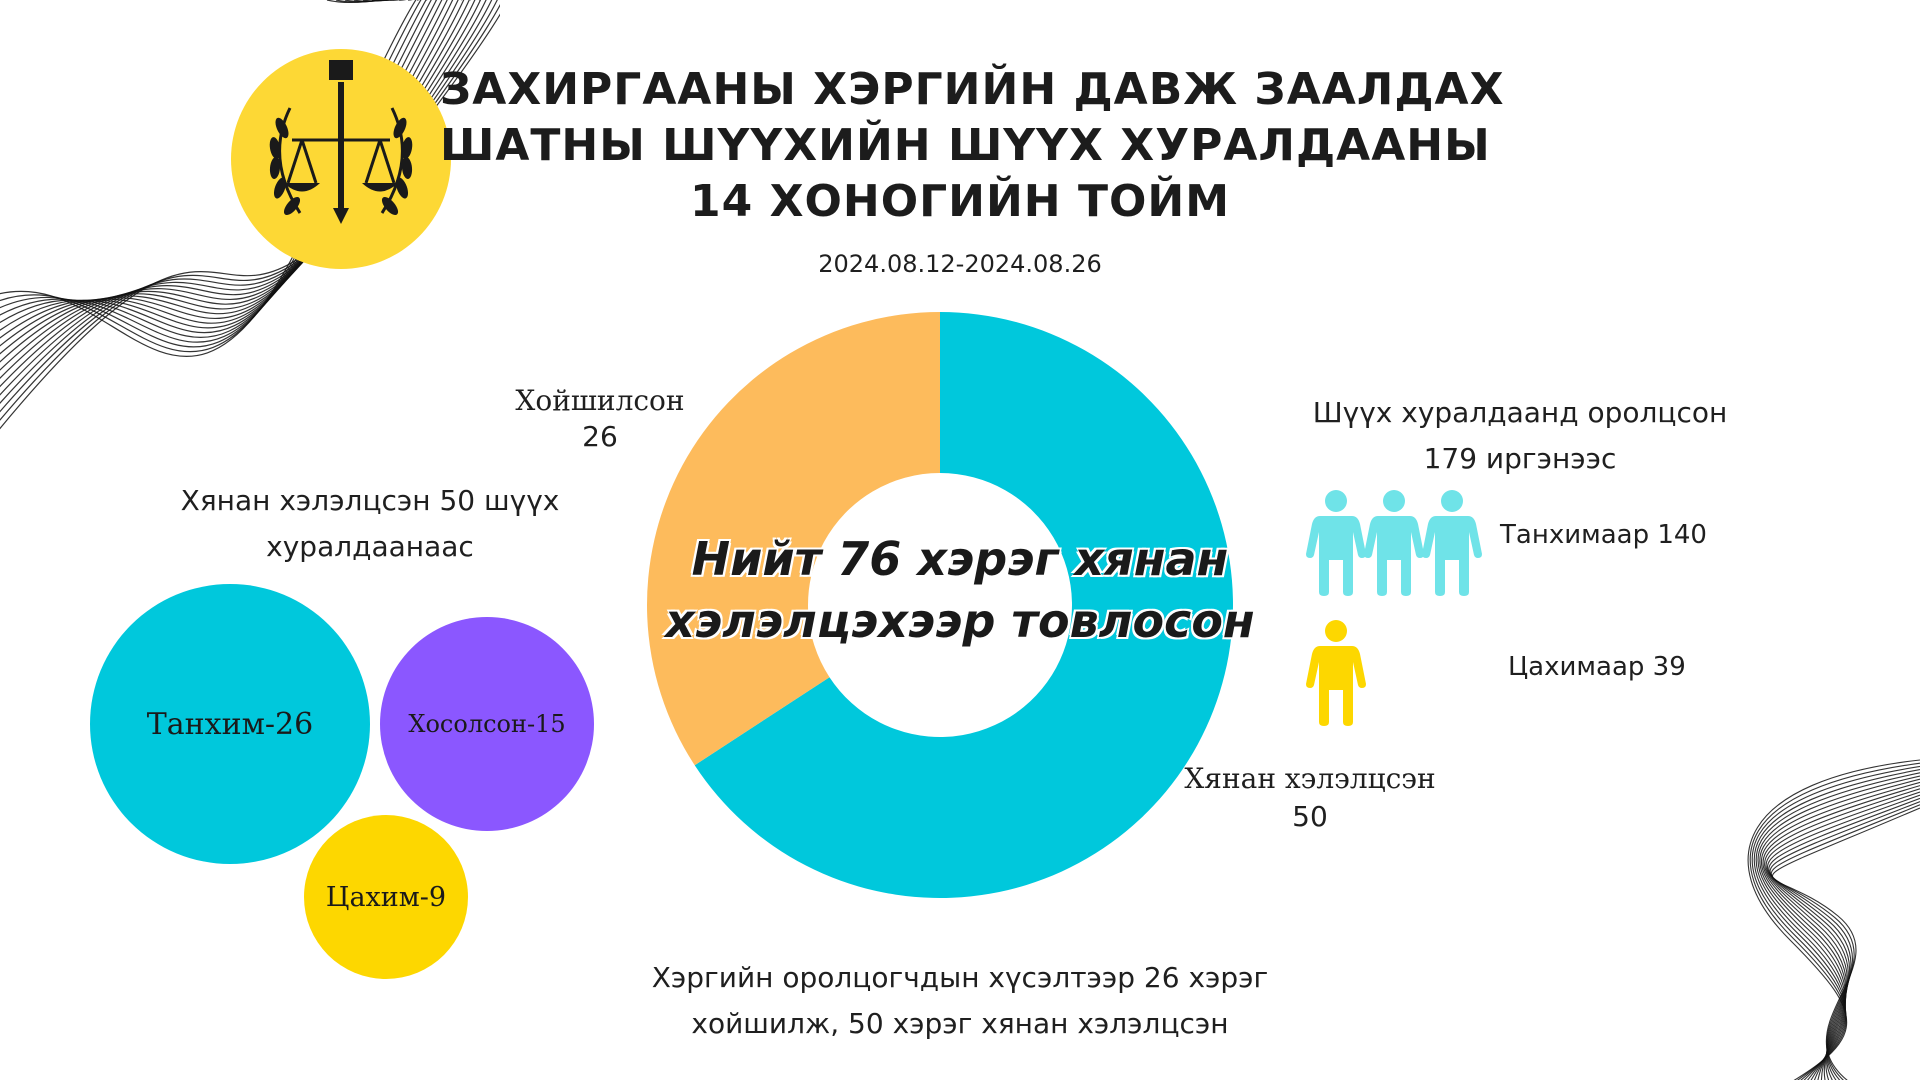  Describe the element at coordinates (960, 201) in the screenshot. I see `title-line-3: 14 ХОНОГИЙН ТОЙМ` at that location.